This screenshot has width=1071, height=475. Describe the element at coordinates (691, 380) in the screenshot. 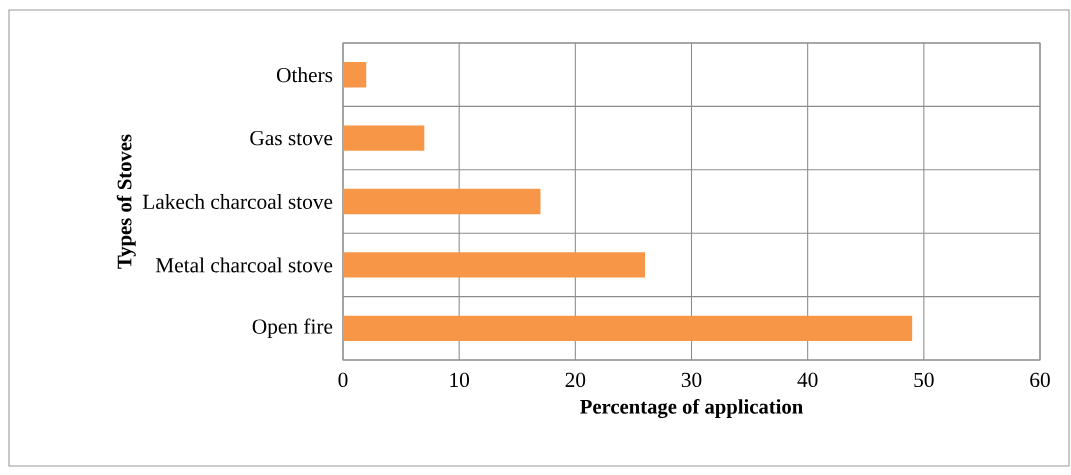

I see `x-tick-label: 30` at that location.